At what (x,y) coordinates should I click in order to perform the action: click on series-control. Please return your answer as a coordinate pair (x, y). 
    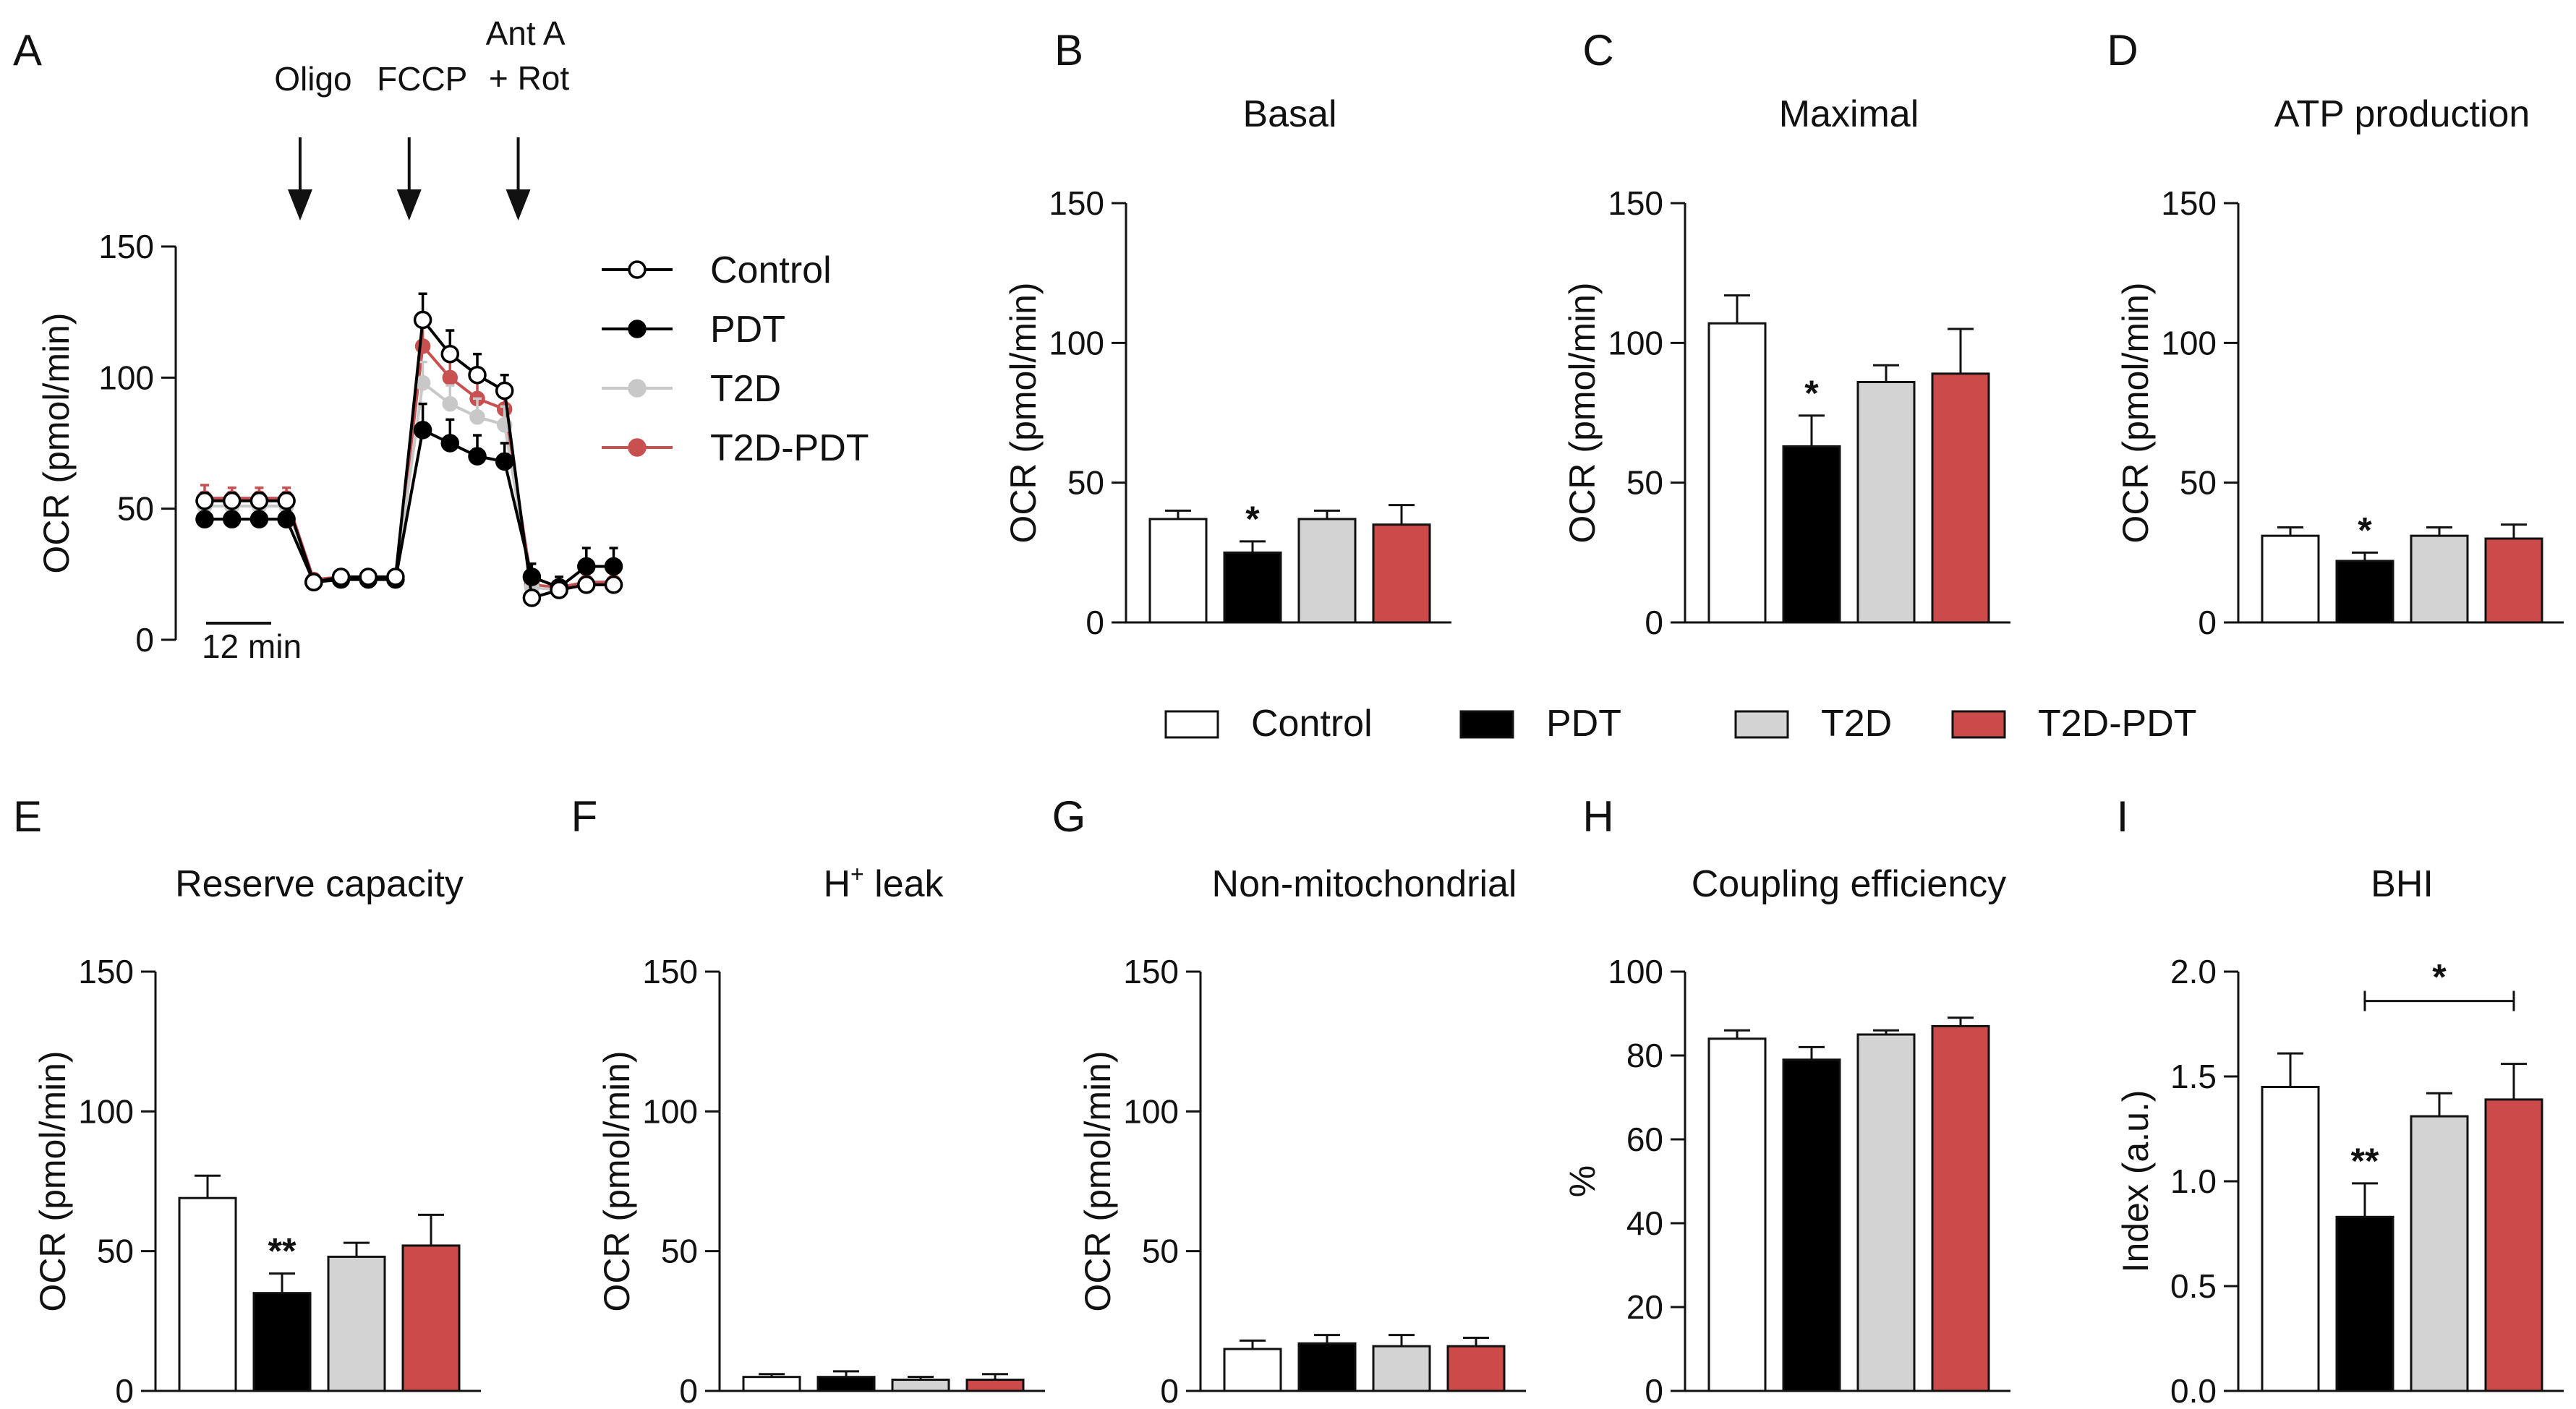
    Looking at the image, I should click on (409, 449).